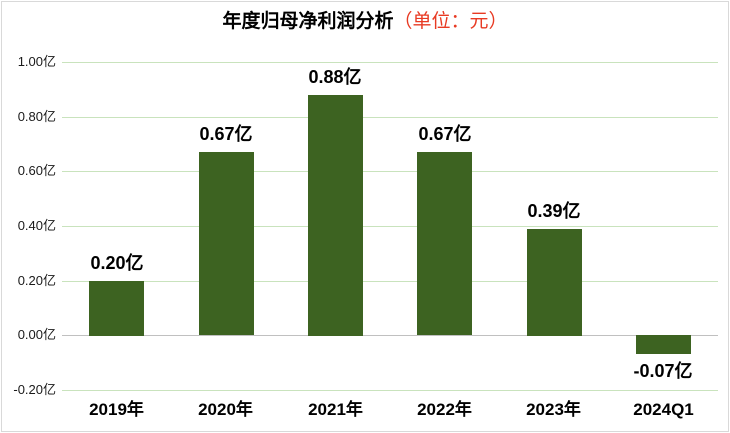 The width and height of the screenshot is (730, 433). I want to click on bar-value-label: 0.88亿, so click(335, 77).